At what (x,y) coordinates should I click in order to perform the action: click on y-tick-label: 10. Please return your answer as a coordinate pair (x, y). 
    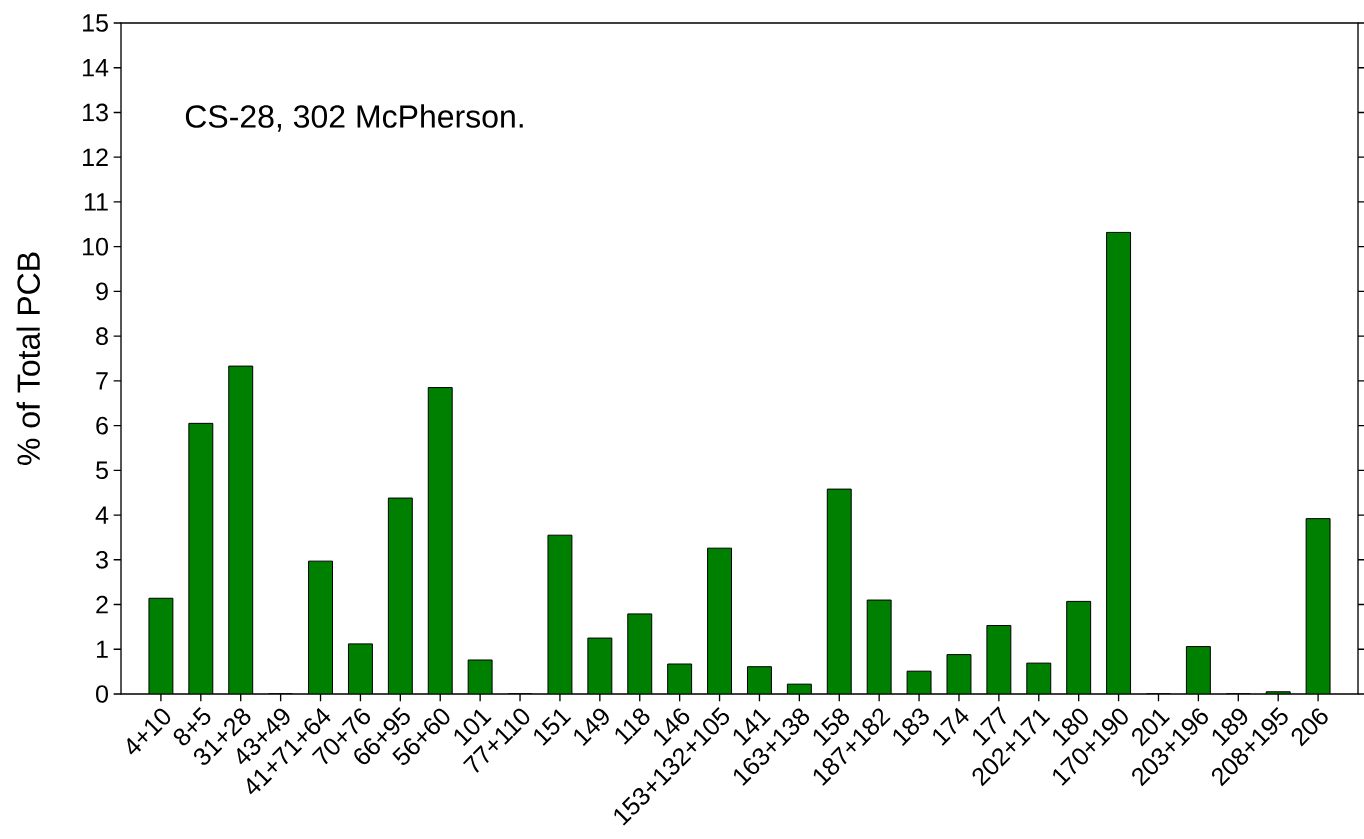
    Looking at the image, I should click on (95, 246).